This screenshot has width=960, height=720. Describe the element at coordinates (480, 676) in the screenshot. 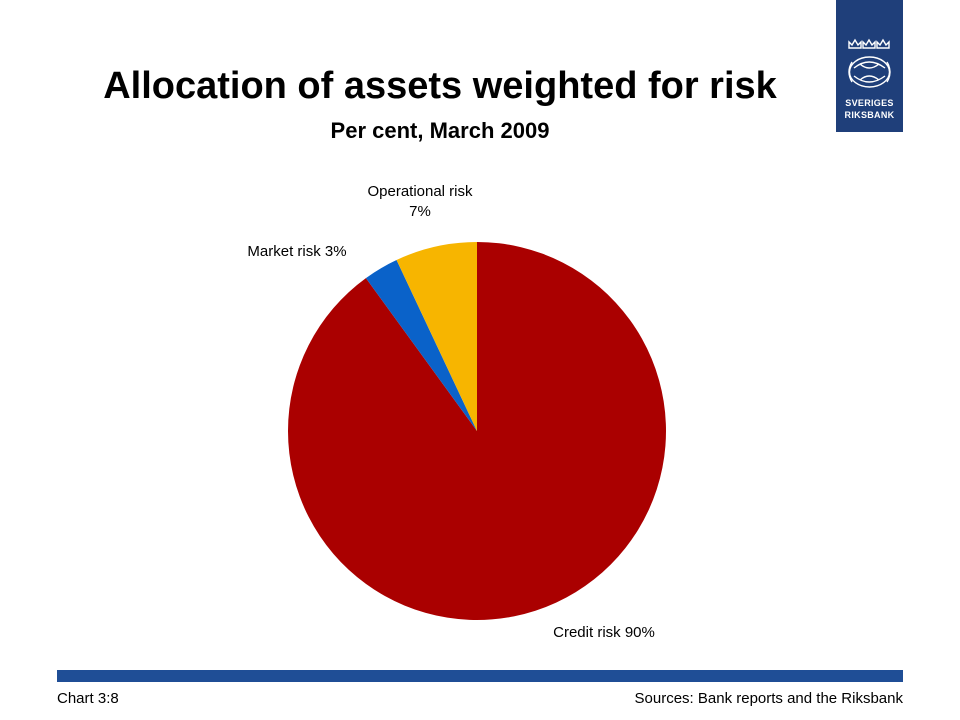

I see `footer-rule` at that location.